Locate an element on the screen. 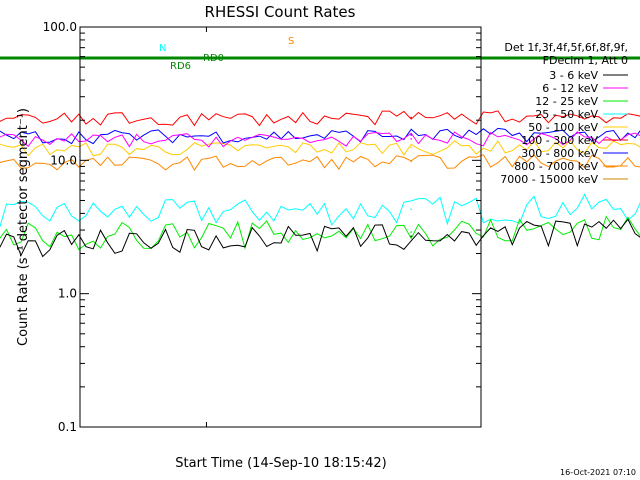  legend-entry-label: 6 - 12 keV is located at coordinates (570, 88).